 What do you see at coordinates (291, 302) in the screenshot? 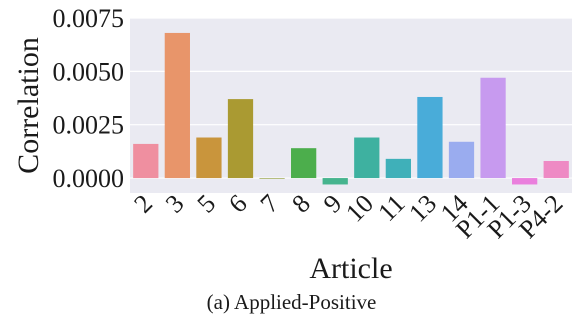
I see `figure-caption: (a) Applied-Positive` at bounding box center [291, 302].